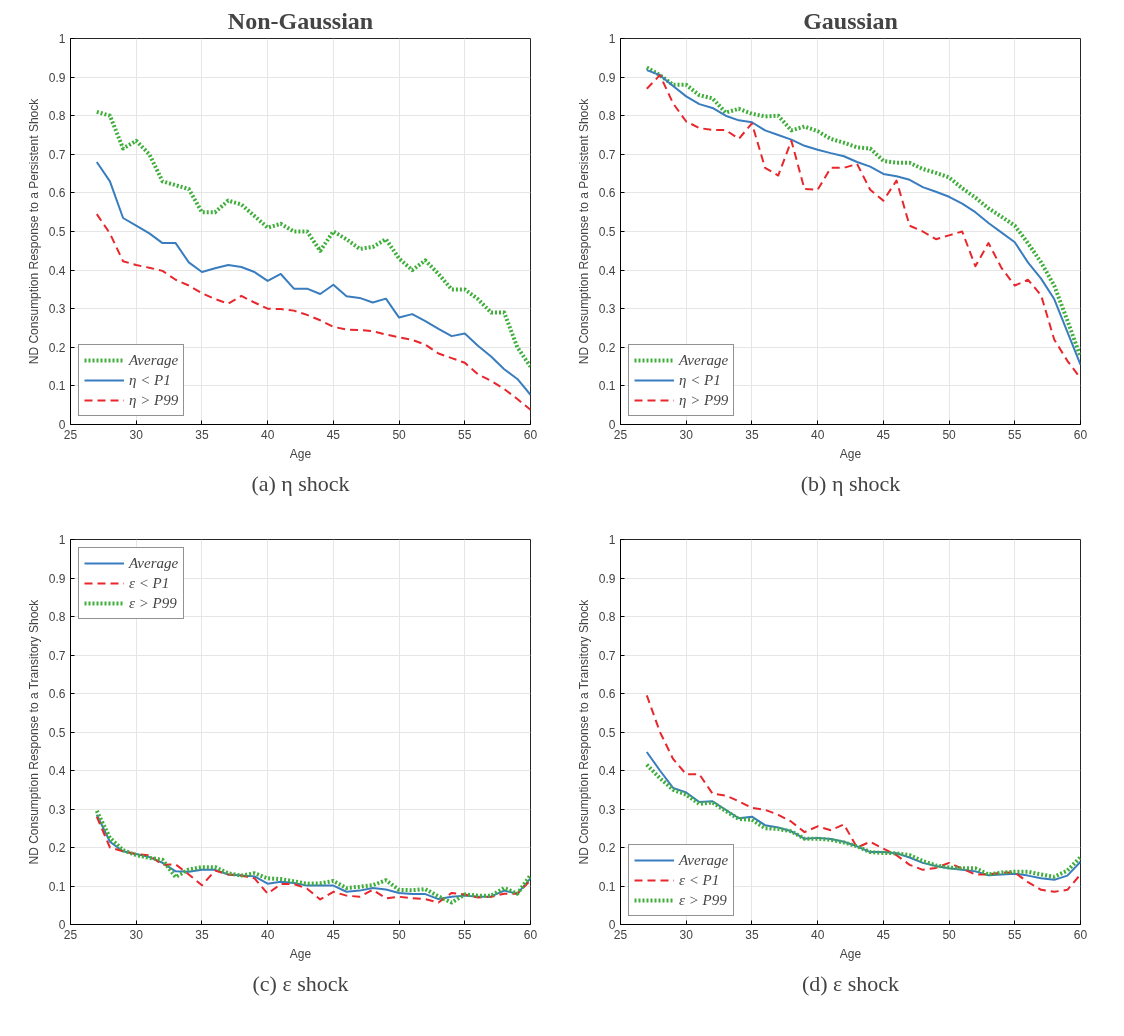 This screenshot has height=1036, width=1124. I want to click on text: (d) ε shock, so click(850, 983).